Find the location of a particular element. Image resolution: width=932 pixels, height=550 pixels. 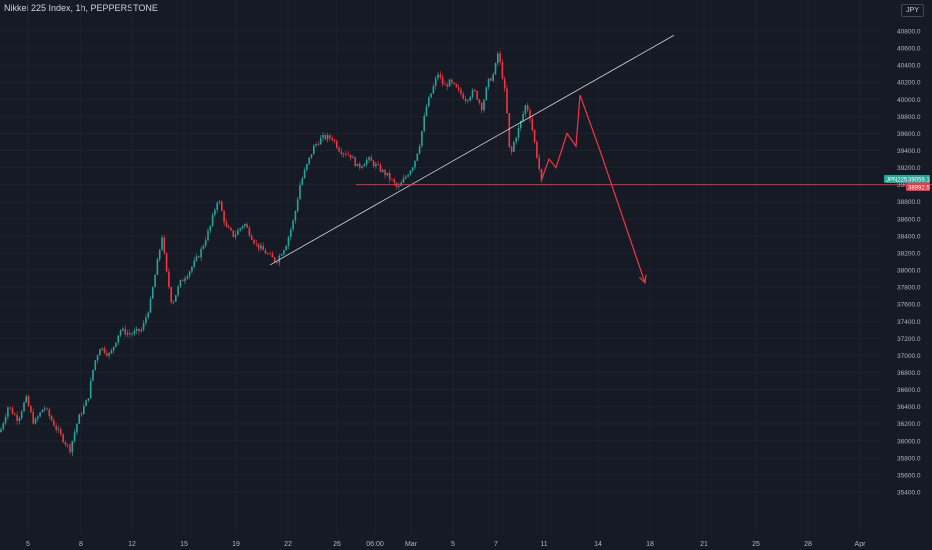

currency-button: JPY is located at coordinates (912, 10).